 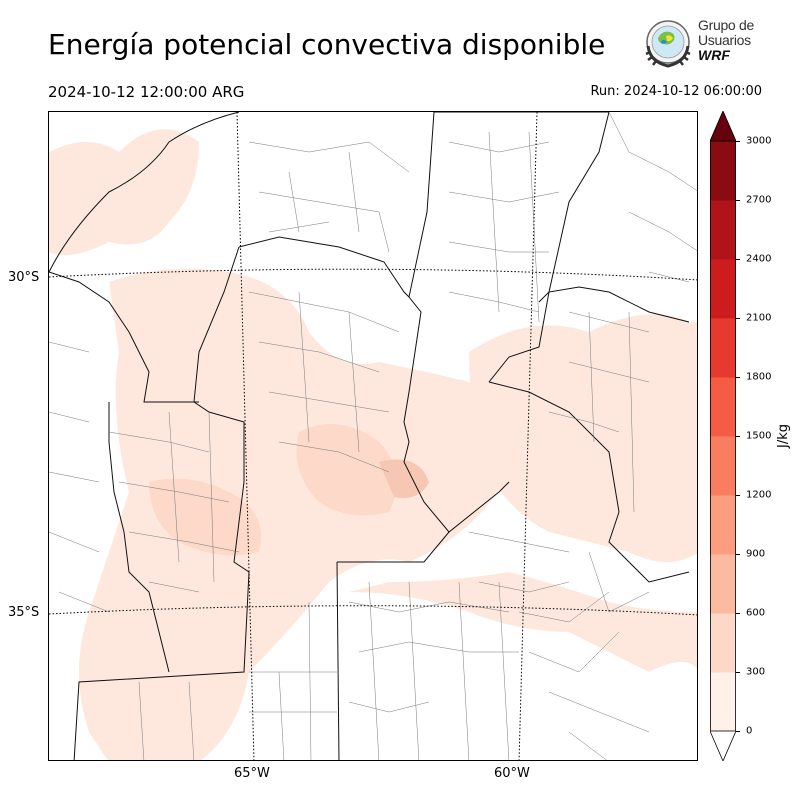 What do you see at coordinates (759, 200) in the screenshot?
I see `colorbar-tick-label: 2700` at bounding box center [759, 200].